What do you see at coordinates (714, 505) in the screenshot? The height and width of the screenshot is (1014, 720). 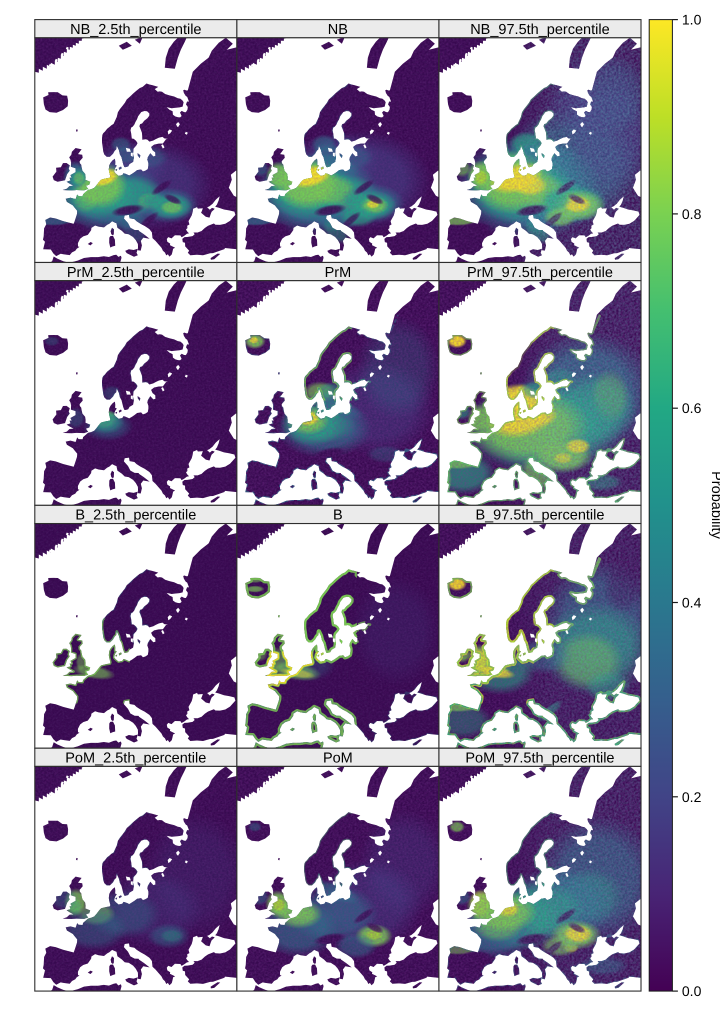 I see `svg-text: Probability` at bounding box center [714, 505].